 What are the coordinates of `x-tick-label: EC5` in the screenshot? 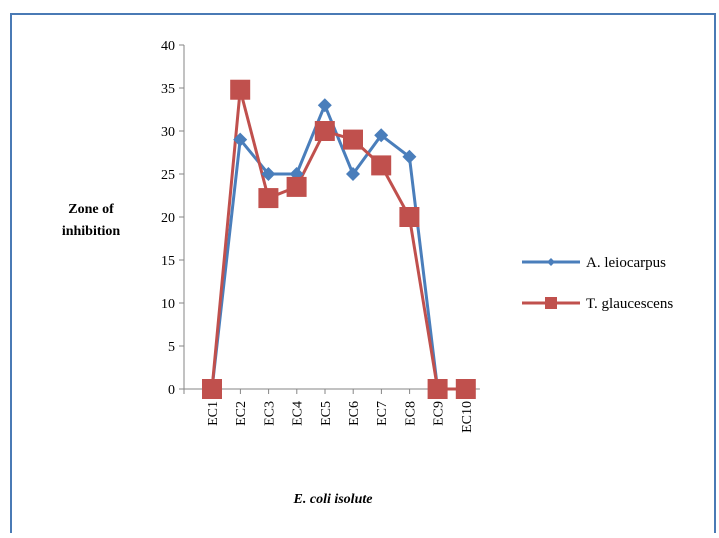 It's located at (326, 413).